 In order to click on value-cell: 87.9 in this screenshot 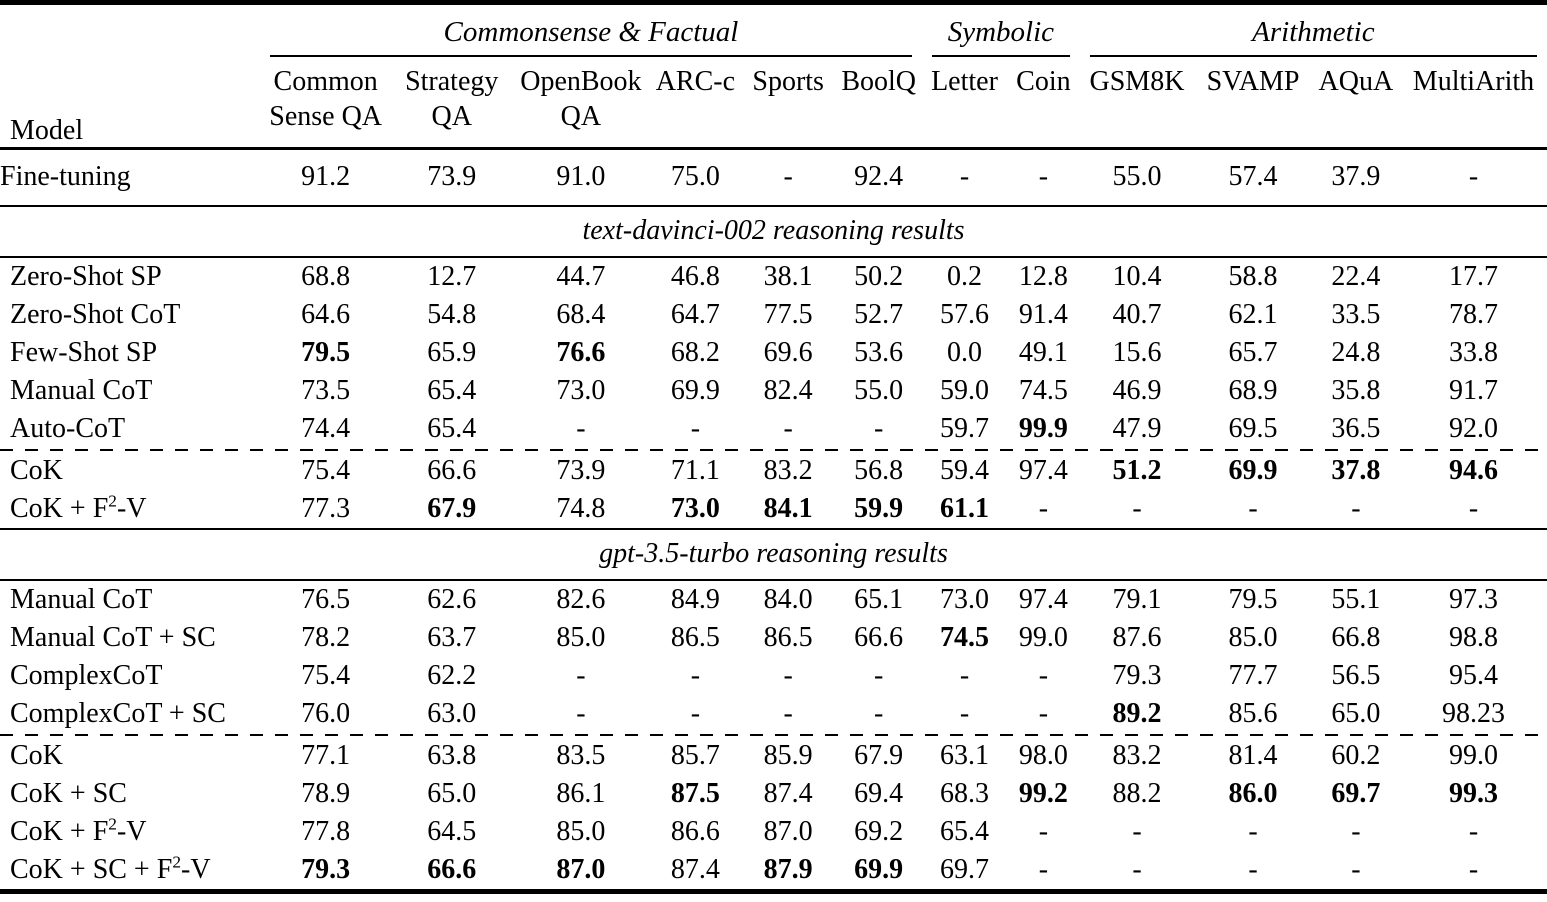, I will do `click(788, 870)`.